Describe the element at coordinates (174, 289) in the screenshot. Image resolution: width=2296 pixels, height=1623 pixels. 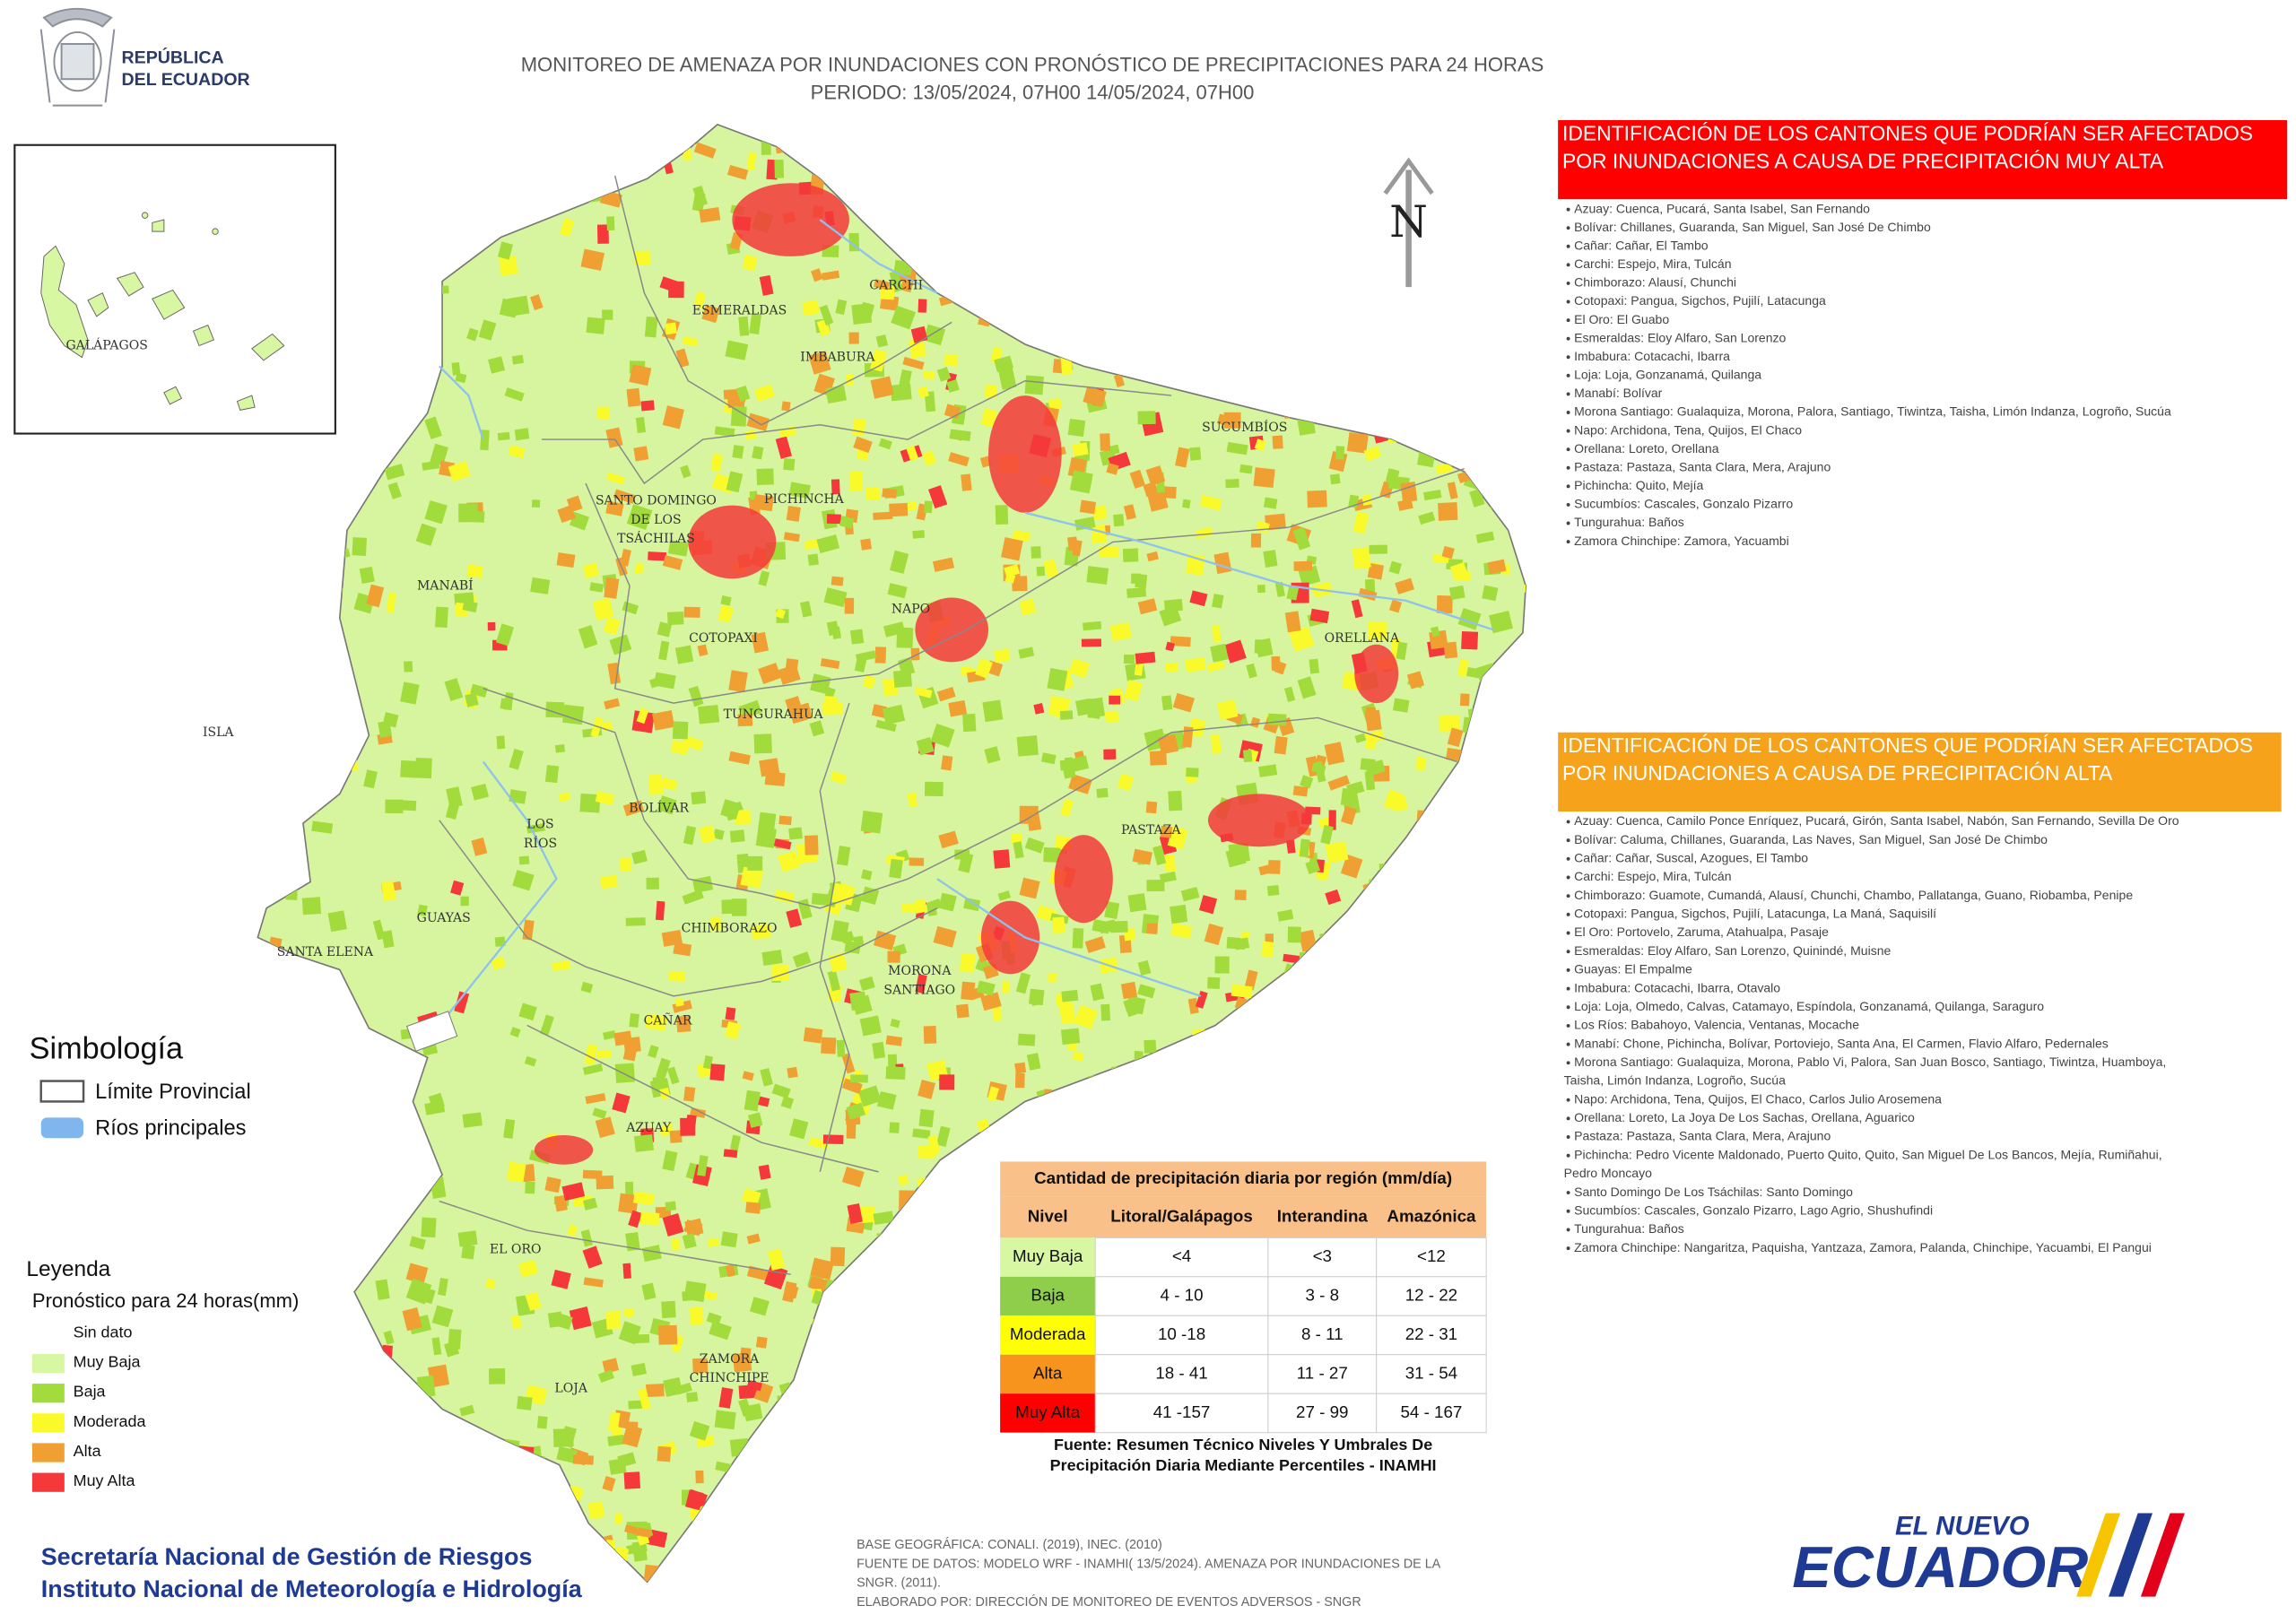
I see `inset-frame` at that location.